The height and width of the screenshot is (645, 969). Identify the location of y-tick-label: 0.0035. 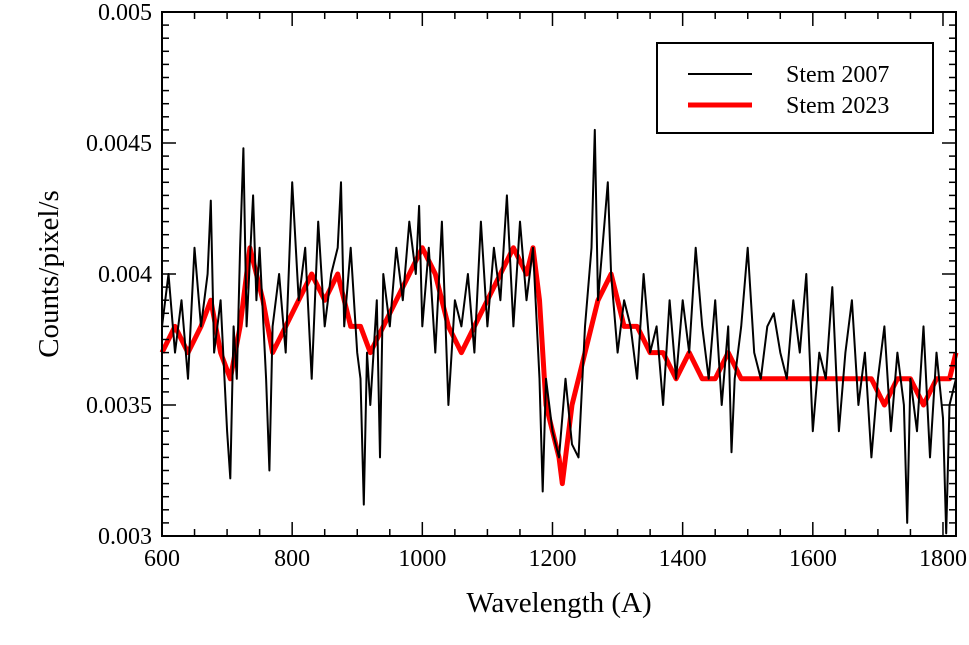
(119, 406).